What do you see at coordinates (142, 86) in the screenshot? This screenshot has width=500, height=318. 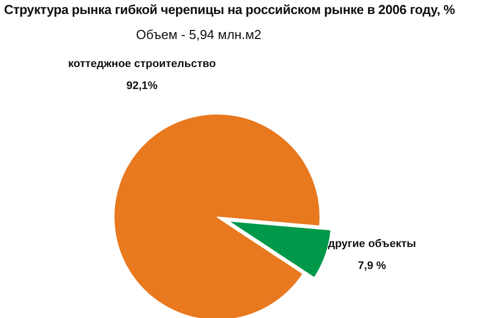 I see `data-label: 92,1%` at bounding box center [142, 86].